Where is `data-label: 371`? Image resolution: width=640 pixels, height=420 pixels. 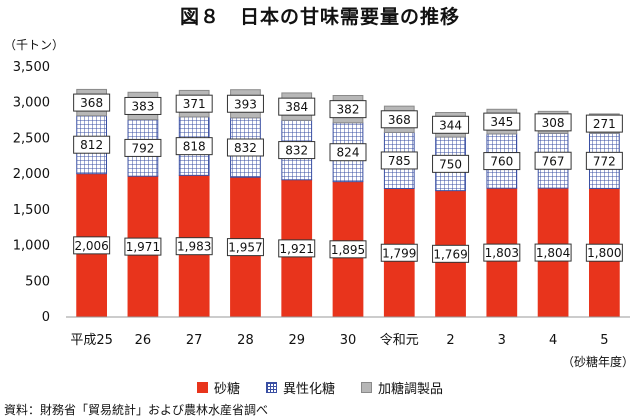 data-label: 371 is located at coordinates (194, 104).